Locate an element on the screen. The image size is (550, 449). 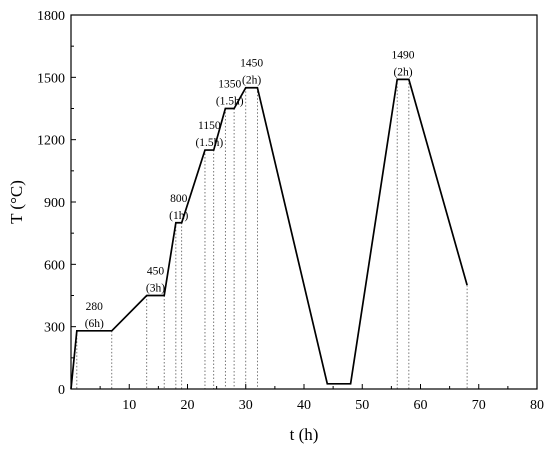
y-axis-title: T (°C) is located at coordinates (16, 202).